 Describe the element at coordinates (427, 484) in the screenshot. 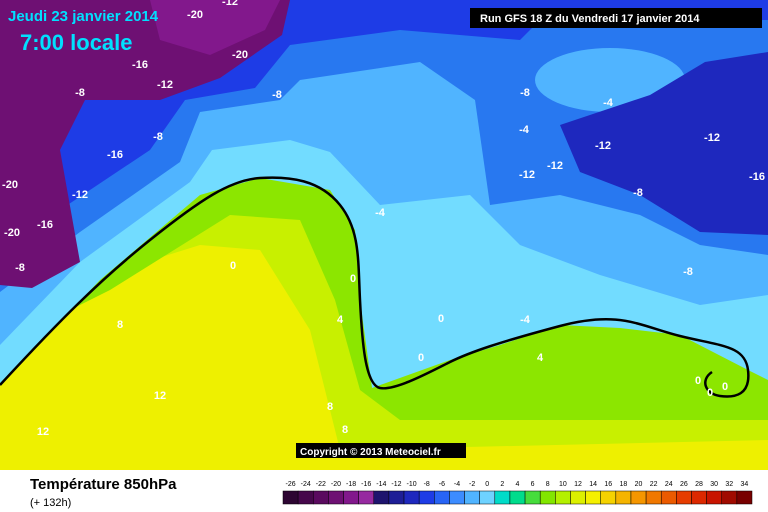

I see `scale-label: -8` at that location.